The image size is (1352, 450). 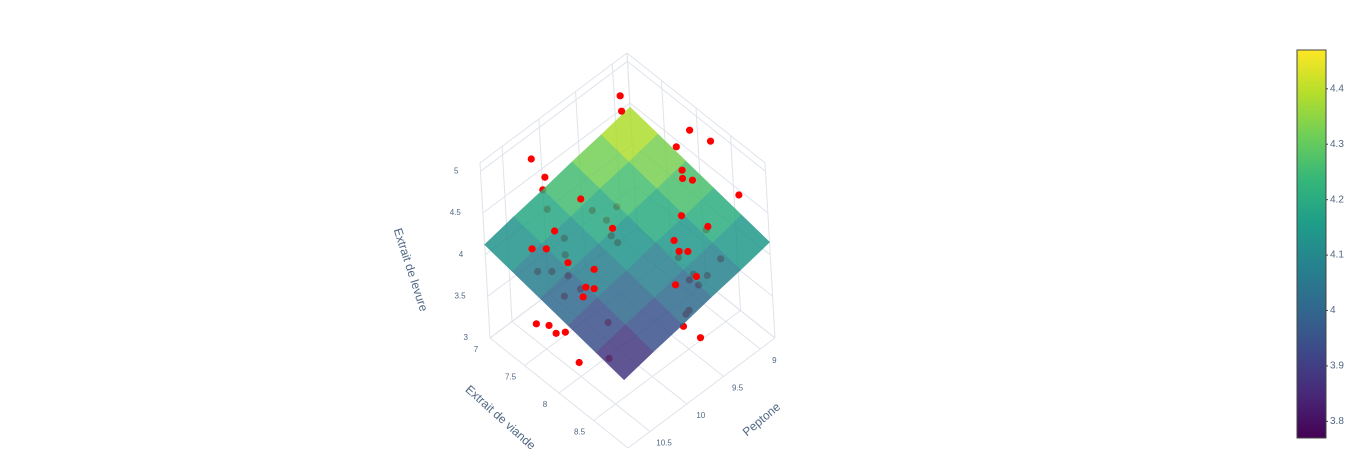 I want to click on colorbar-tick-label: 4, so click(x=1333, y=310).